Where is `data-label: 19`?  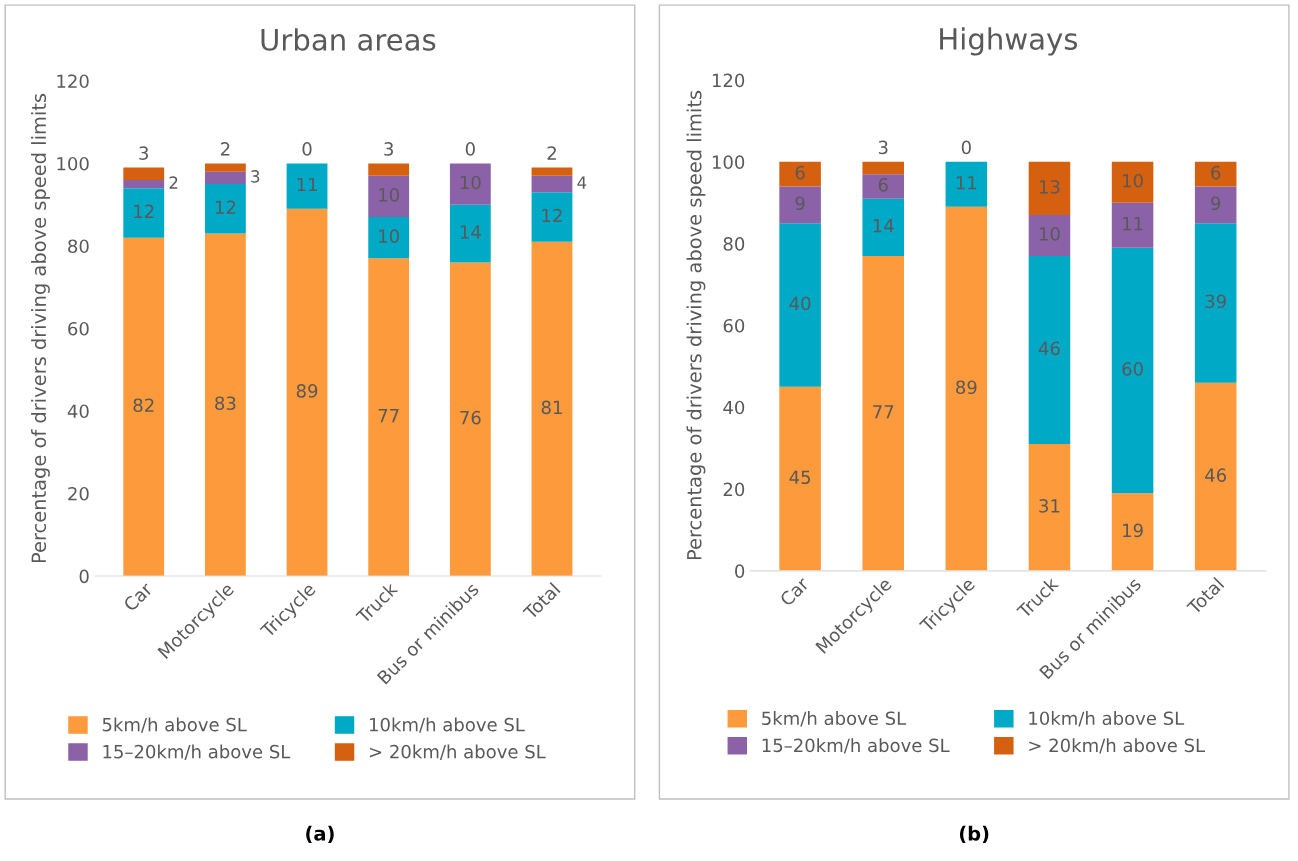
data-label: 19 is located at coordinates (1133, 530).